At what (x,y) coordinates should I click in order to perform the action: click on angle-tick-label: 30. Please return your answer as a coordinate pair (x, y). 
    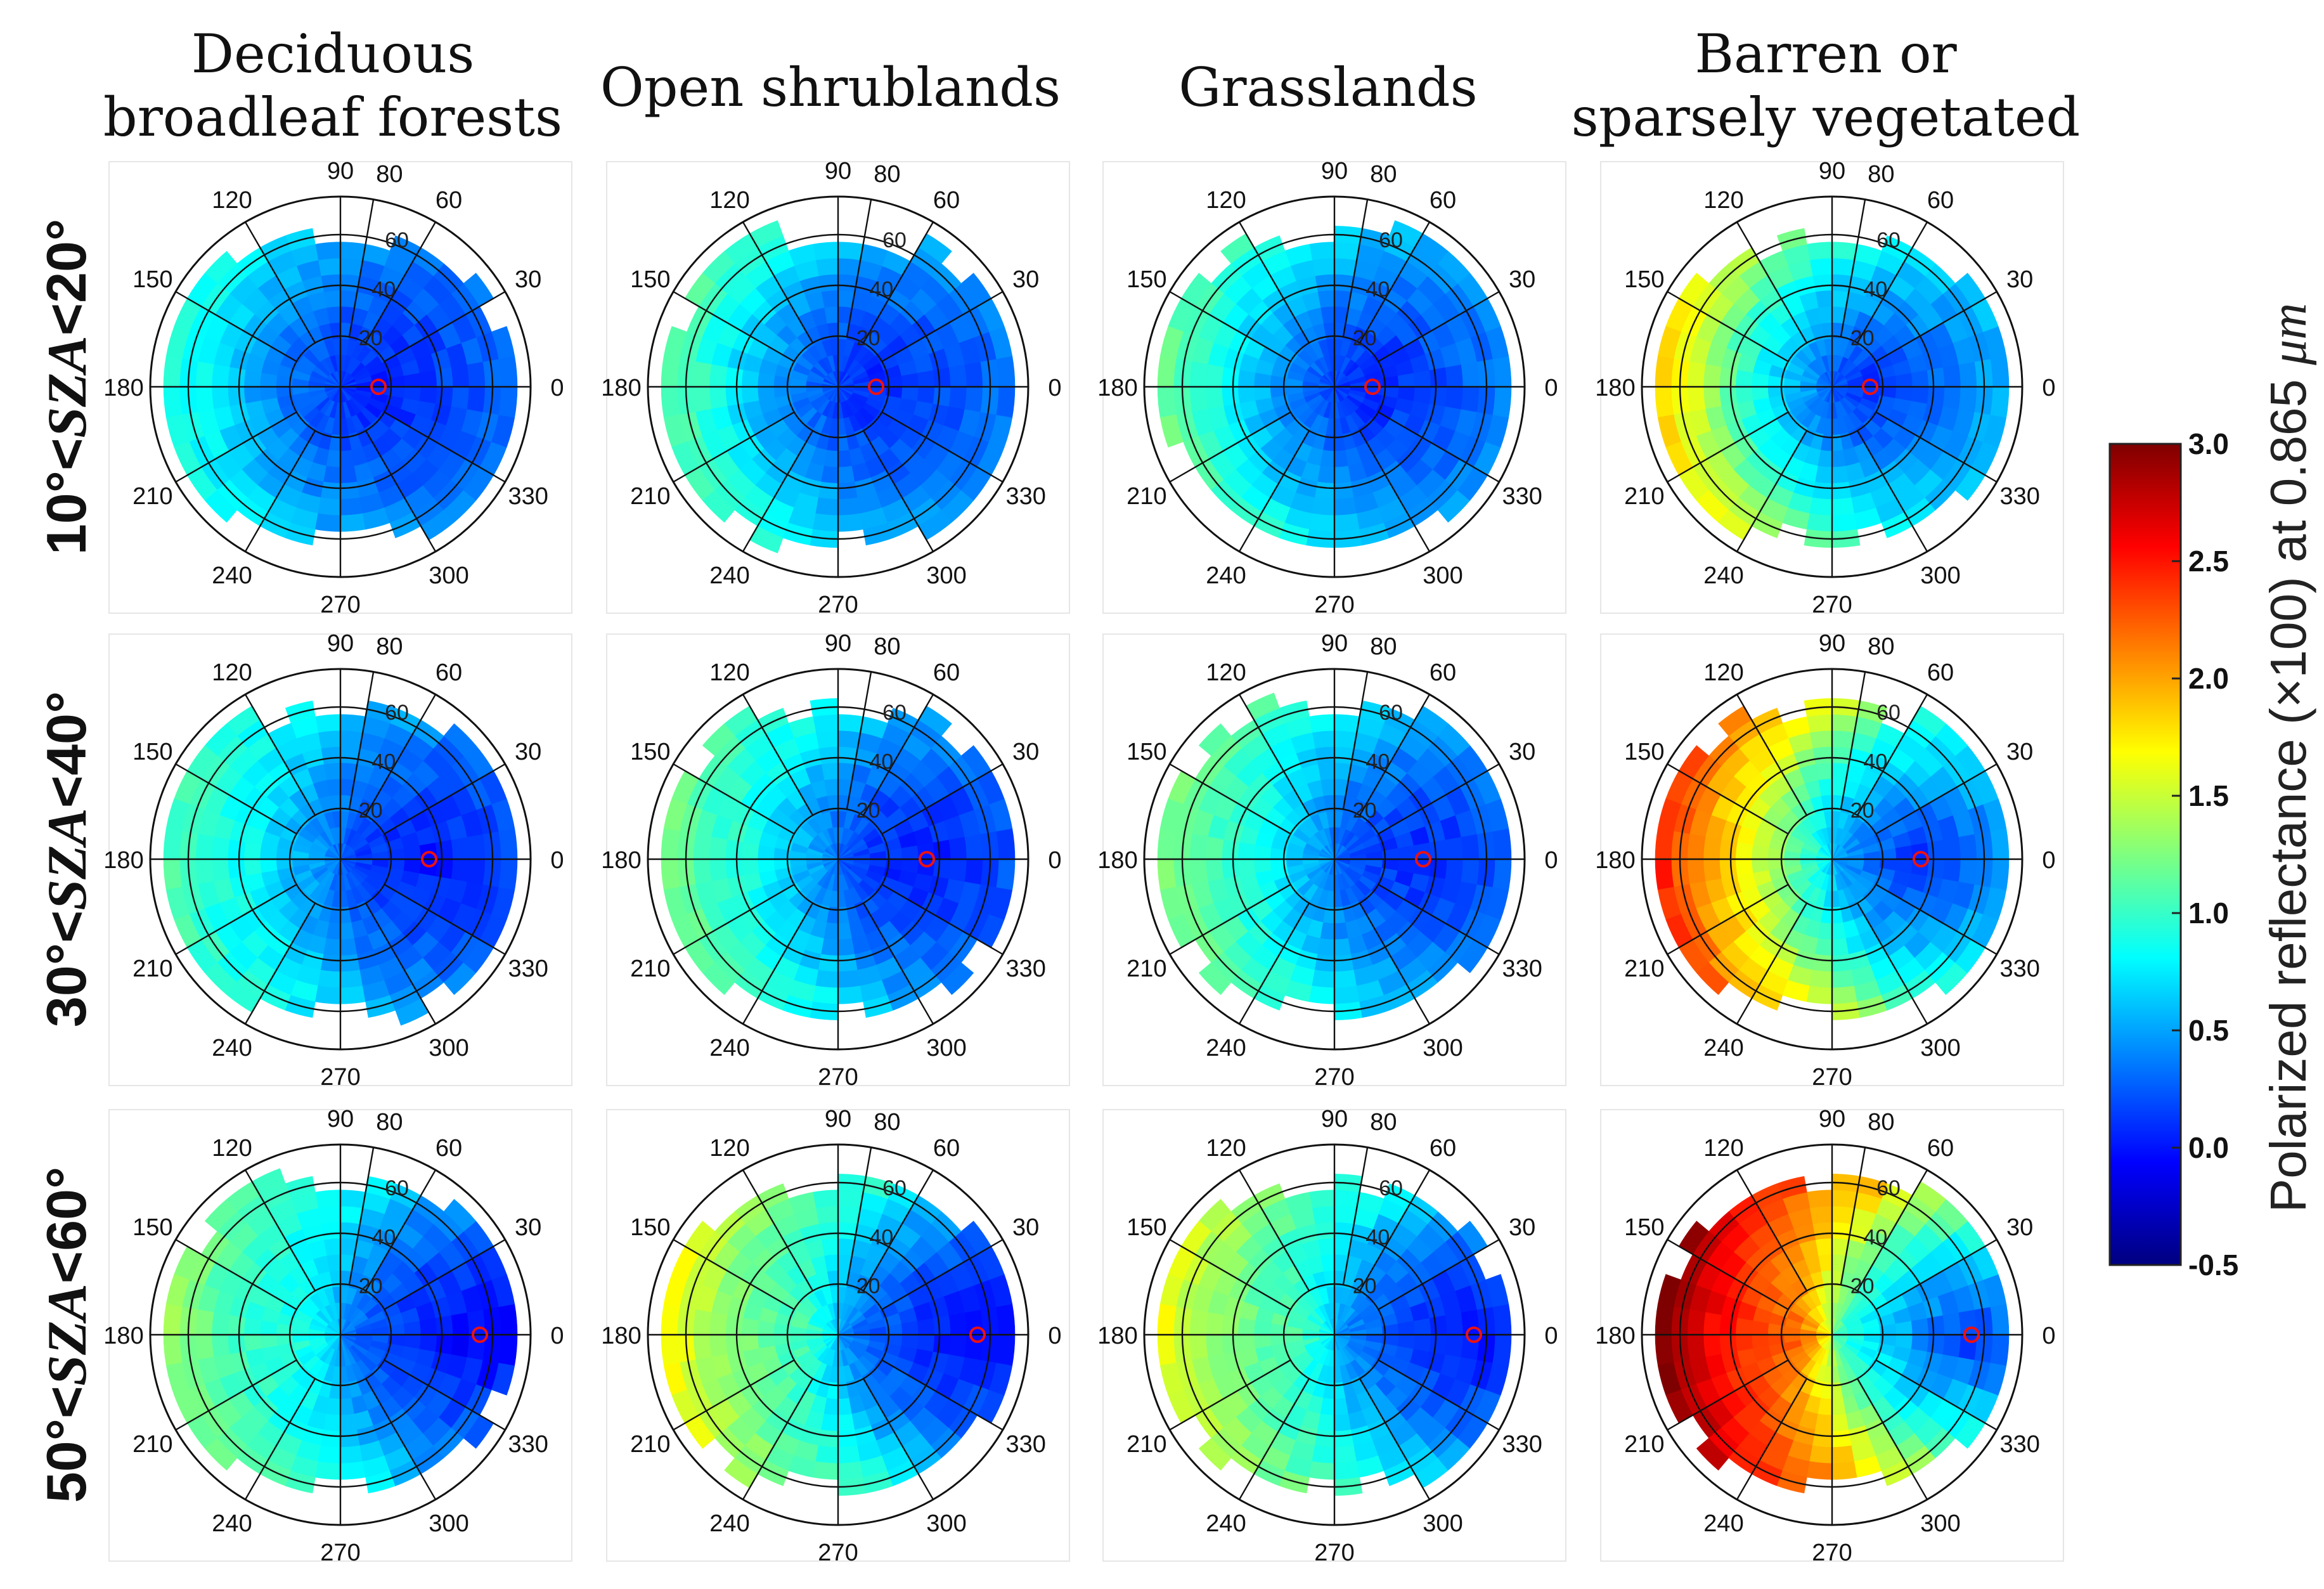
    Looking at the image, I should click on (528, 1227).